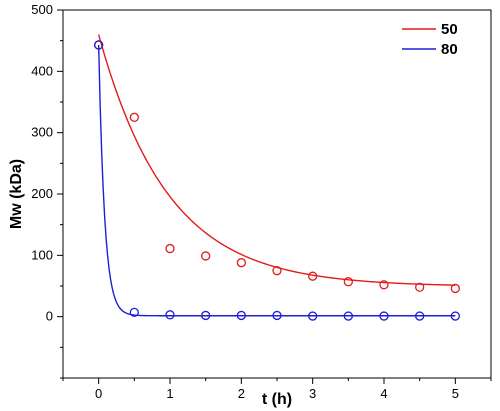 The image size is (500, 411). Describe the element at coordinates (383, 393) in the screenshot. I see `x-tick-label: 4` at that location.